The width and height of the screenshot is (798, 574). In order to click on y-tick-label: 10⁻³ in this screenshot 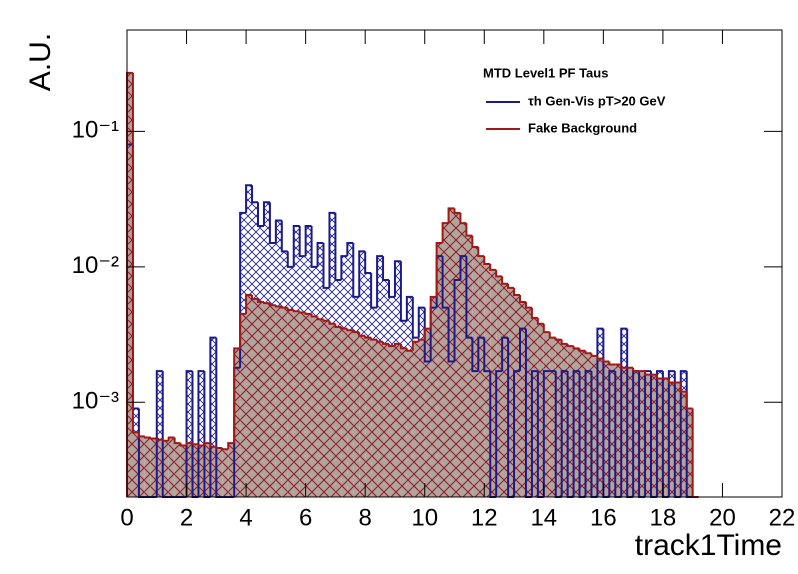, I will do `click(95, 401)`.